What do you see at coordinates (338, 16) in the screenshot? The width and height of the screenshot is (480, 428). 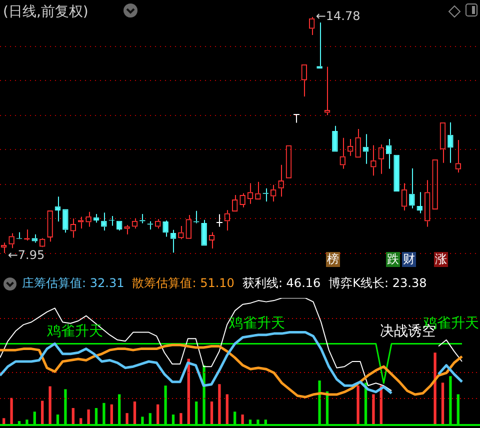 I see `annotation: ←14.78` at bounding box center [338, 16].